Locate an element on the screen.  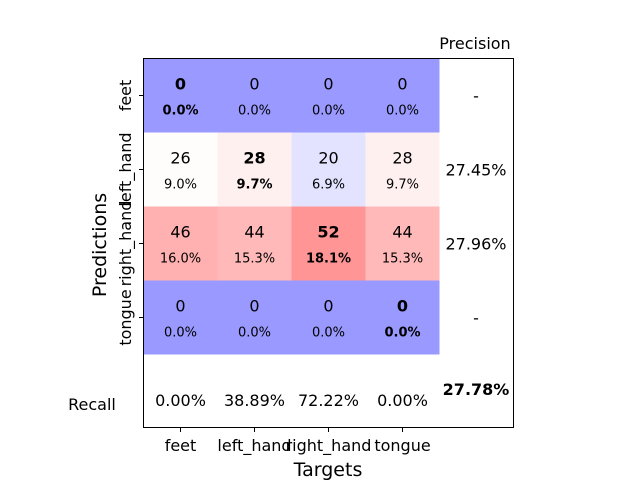
cell-percentage: 9.0% is located at coordinates (180, 185).